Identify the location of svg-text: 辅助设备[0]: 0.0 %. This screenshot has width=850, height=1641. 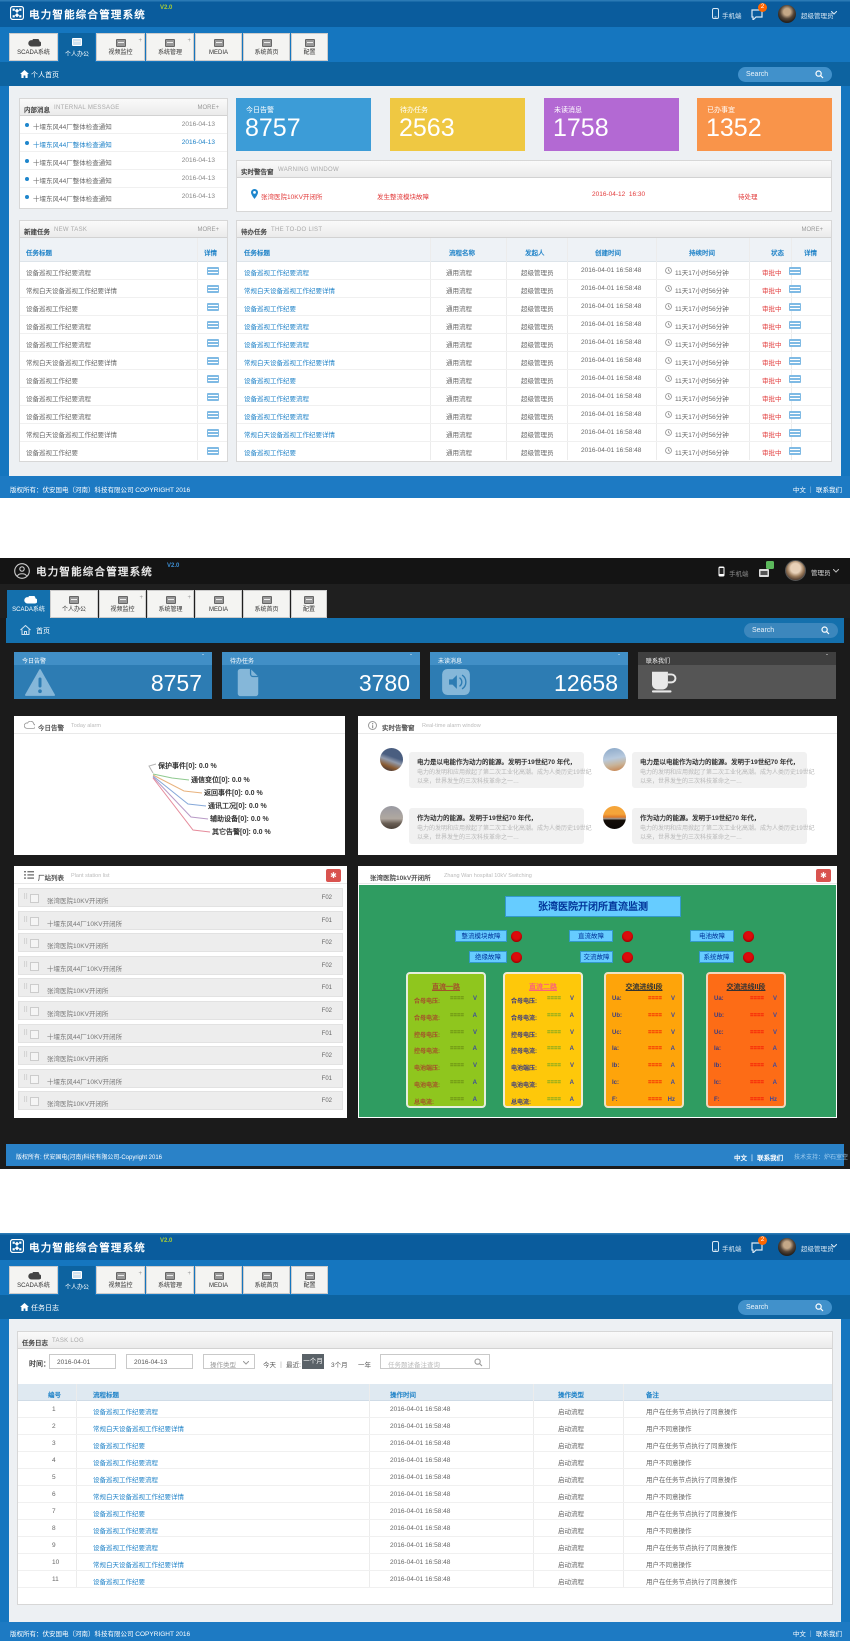
(240, 818).